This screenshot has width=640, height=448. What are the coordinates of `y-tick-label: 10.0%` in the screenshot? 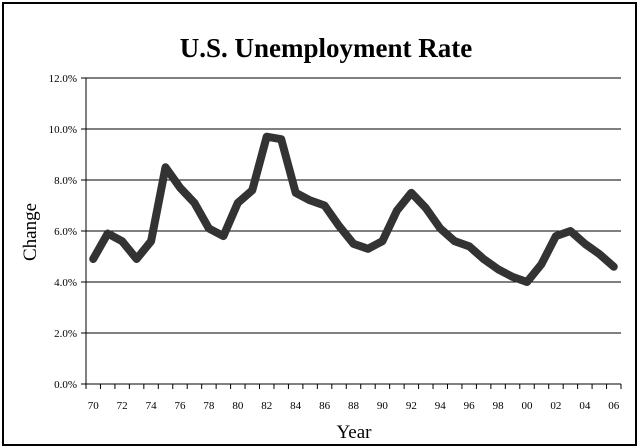 It's located at (63, 130).